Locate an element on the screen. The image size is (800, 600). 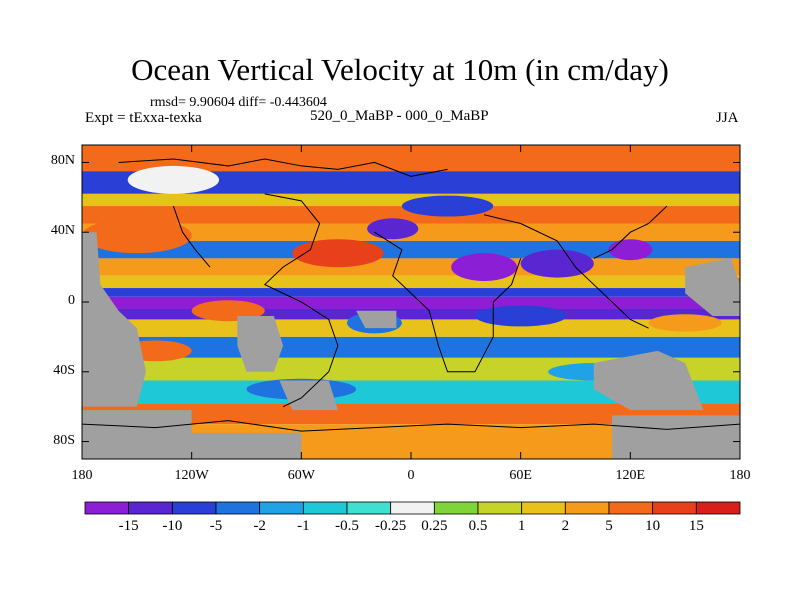
lat-tick-label: 40S is located at coordinates (64, 370).